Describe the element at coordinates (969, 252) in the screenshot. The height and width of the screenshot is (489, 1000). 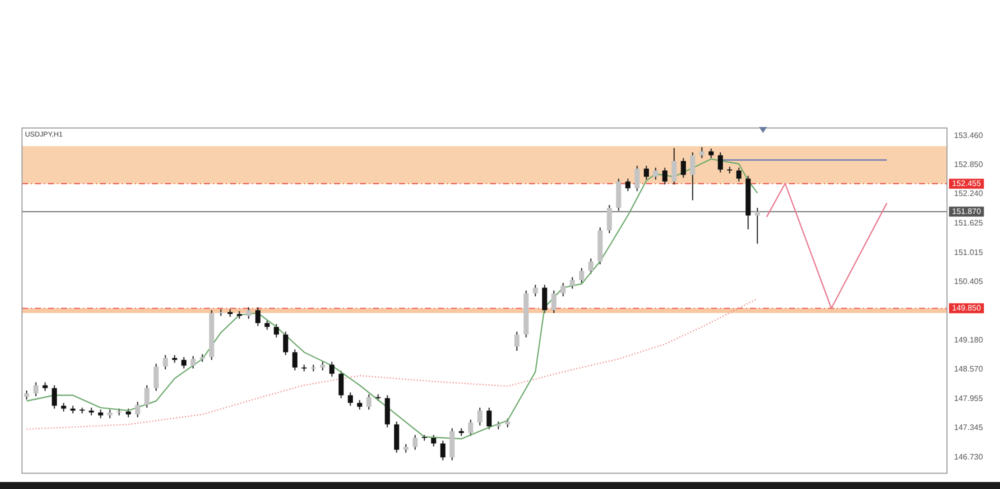
I see `y-tick-label: 151.015` at that location.